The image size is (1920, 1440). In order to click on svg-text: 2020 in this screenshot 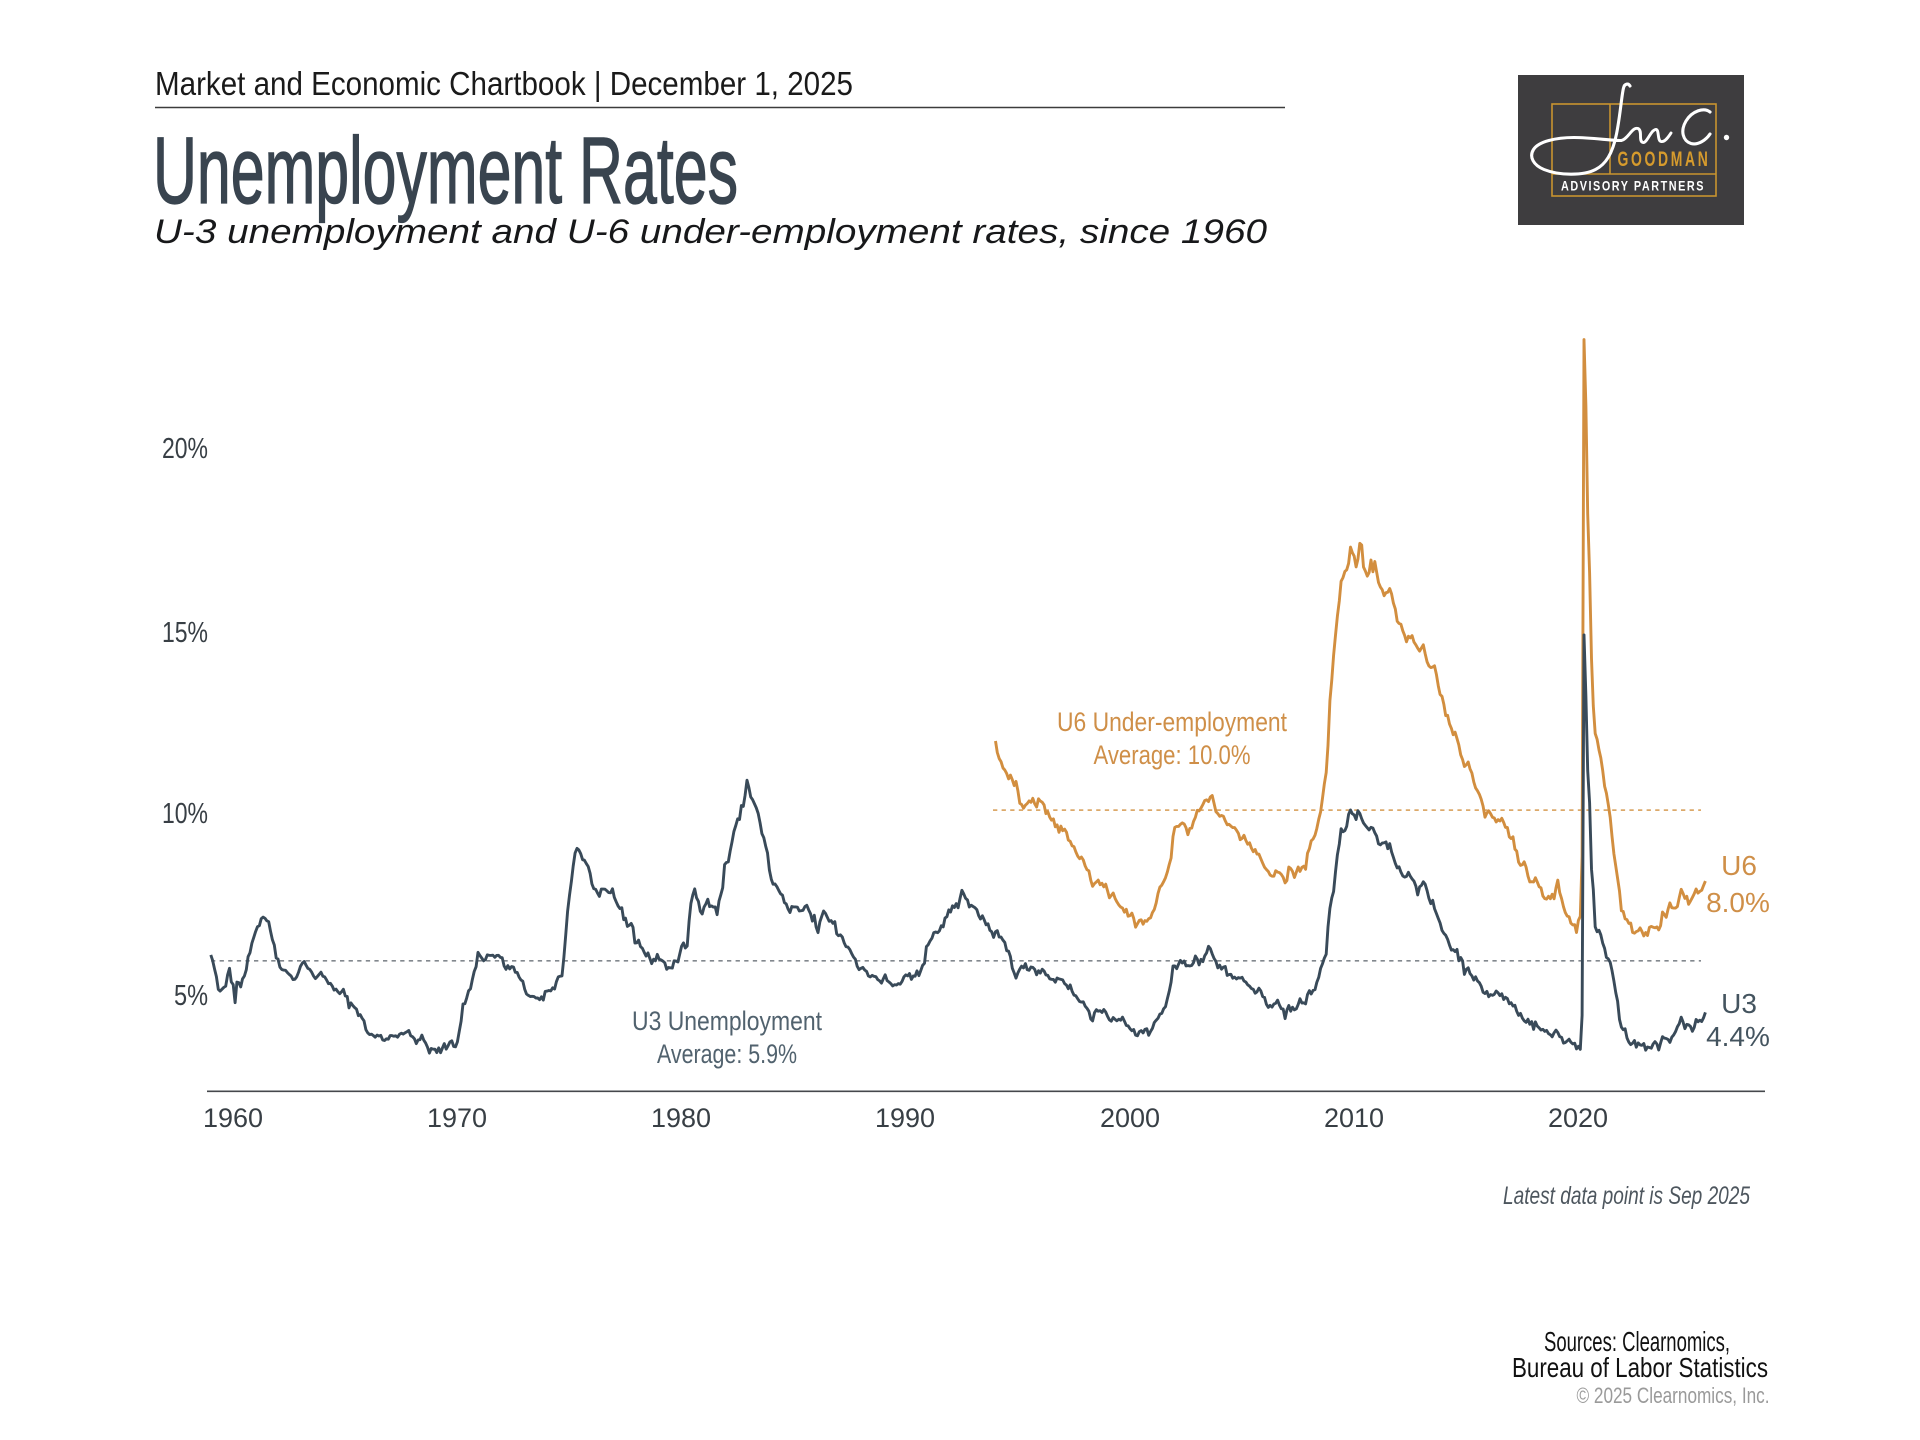, I will do `click(1578, 1118)`.